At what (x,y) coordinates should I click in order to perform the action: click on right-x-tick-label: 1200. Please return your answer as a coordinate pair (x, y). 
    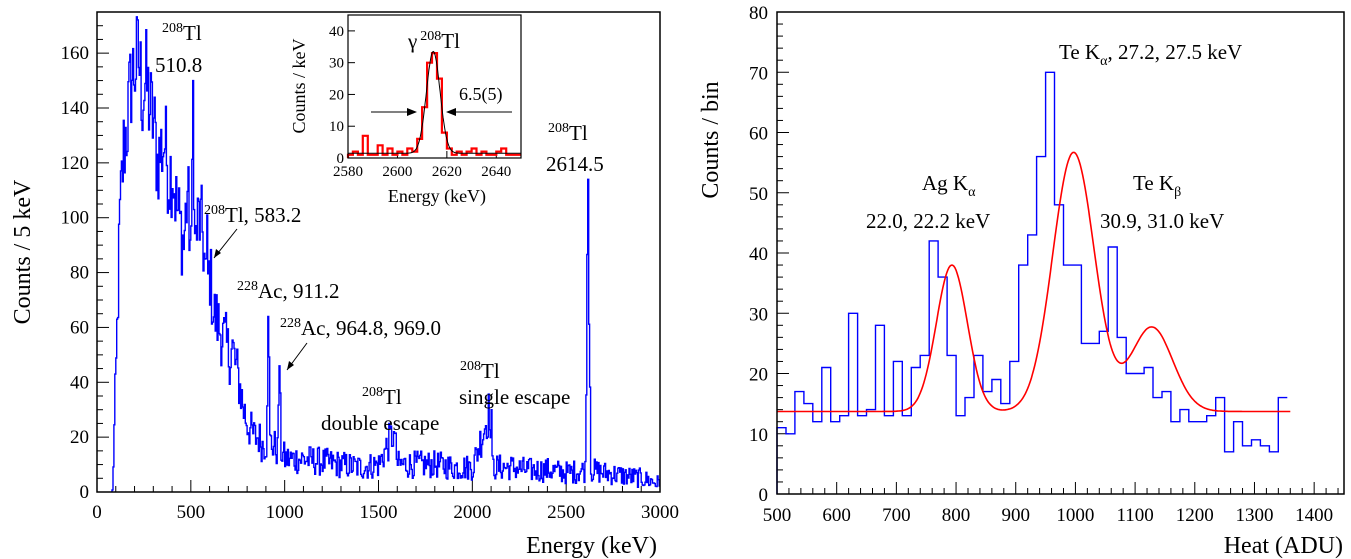
    Looking at the image, I should click on (1195, 515).